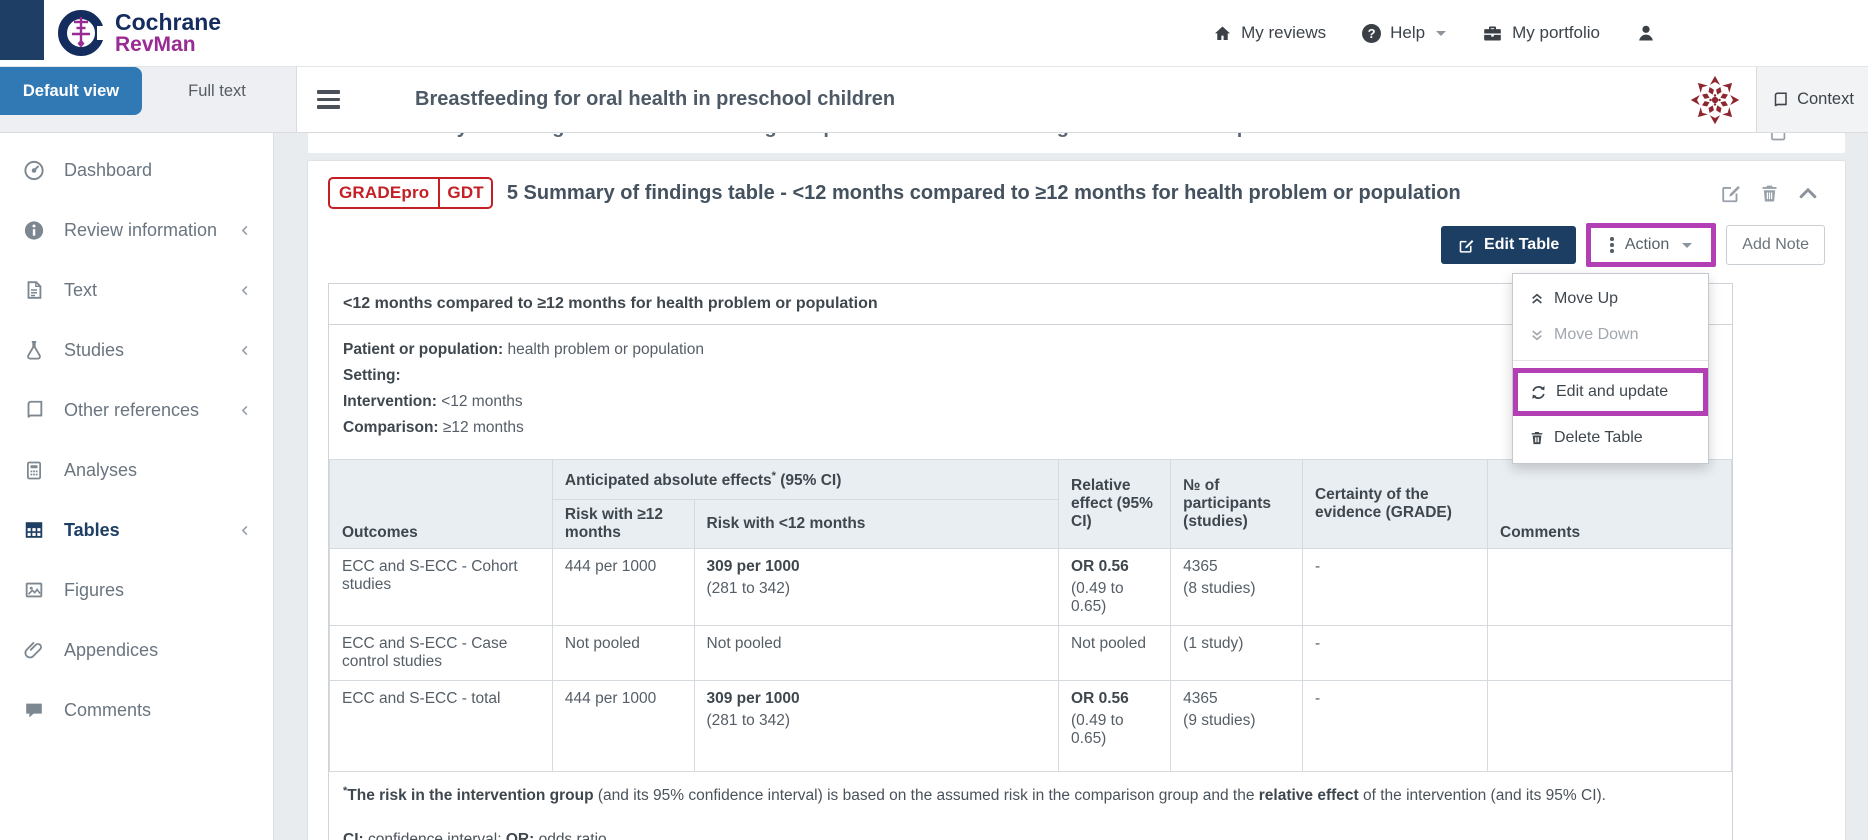 The width and height of the screenshot is (1868, 840). Describe the element at coordinates (384, 192) in the screenshot. I see `gradepro-badge-left: GRADEpro` at that location.